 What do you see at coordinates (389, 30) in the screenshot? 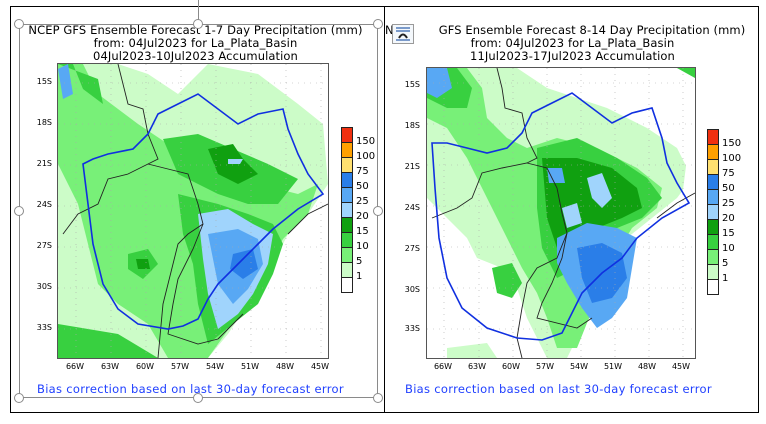
I see `right-title-prefix: N` at bounding box center [389, 30].